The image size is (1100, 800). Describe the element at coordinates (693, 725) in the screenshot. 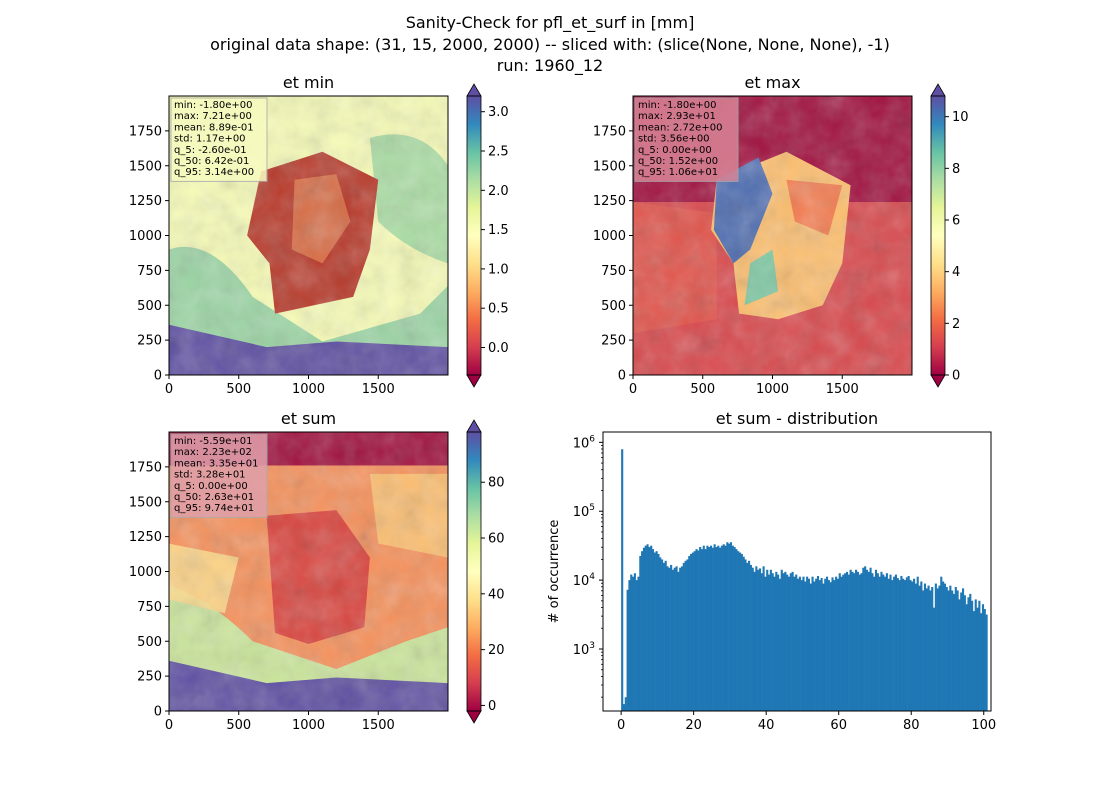

I see `x-tick-label: 20` at that location.